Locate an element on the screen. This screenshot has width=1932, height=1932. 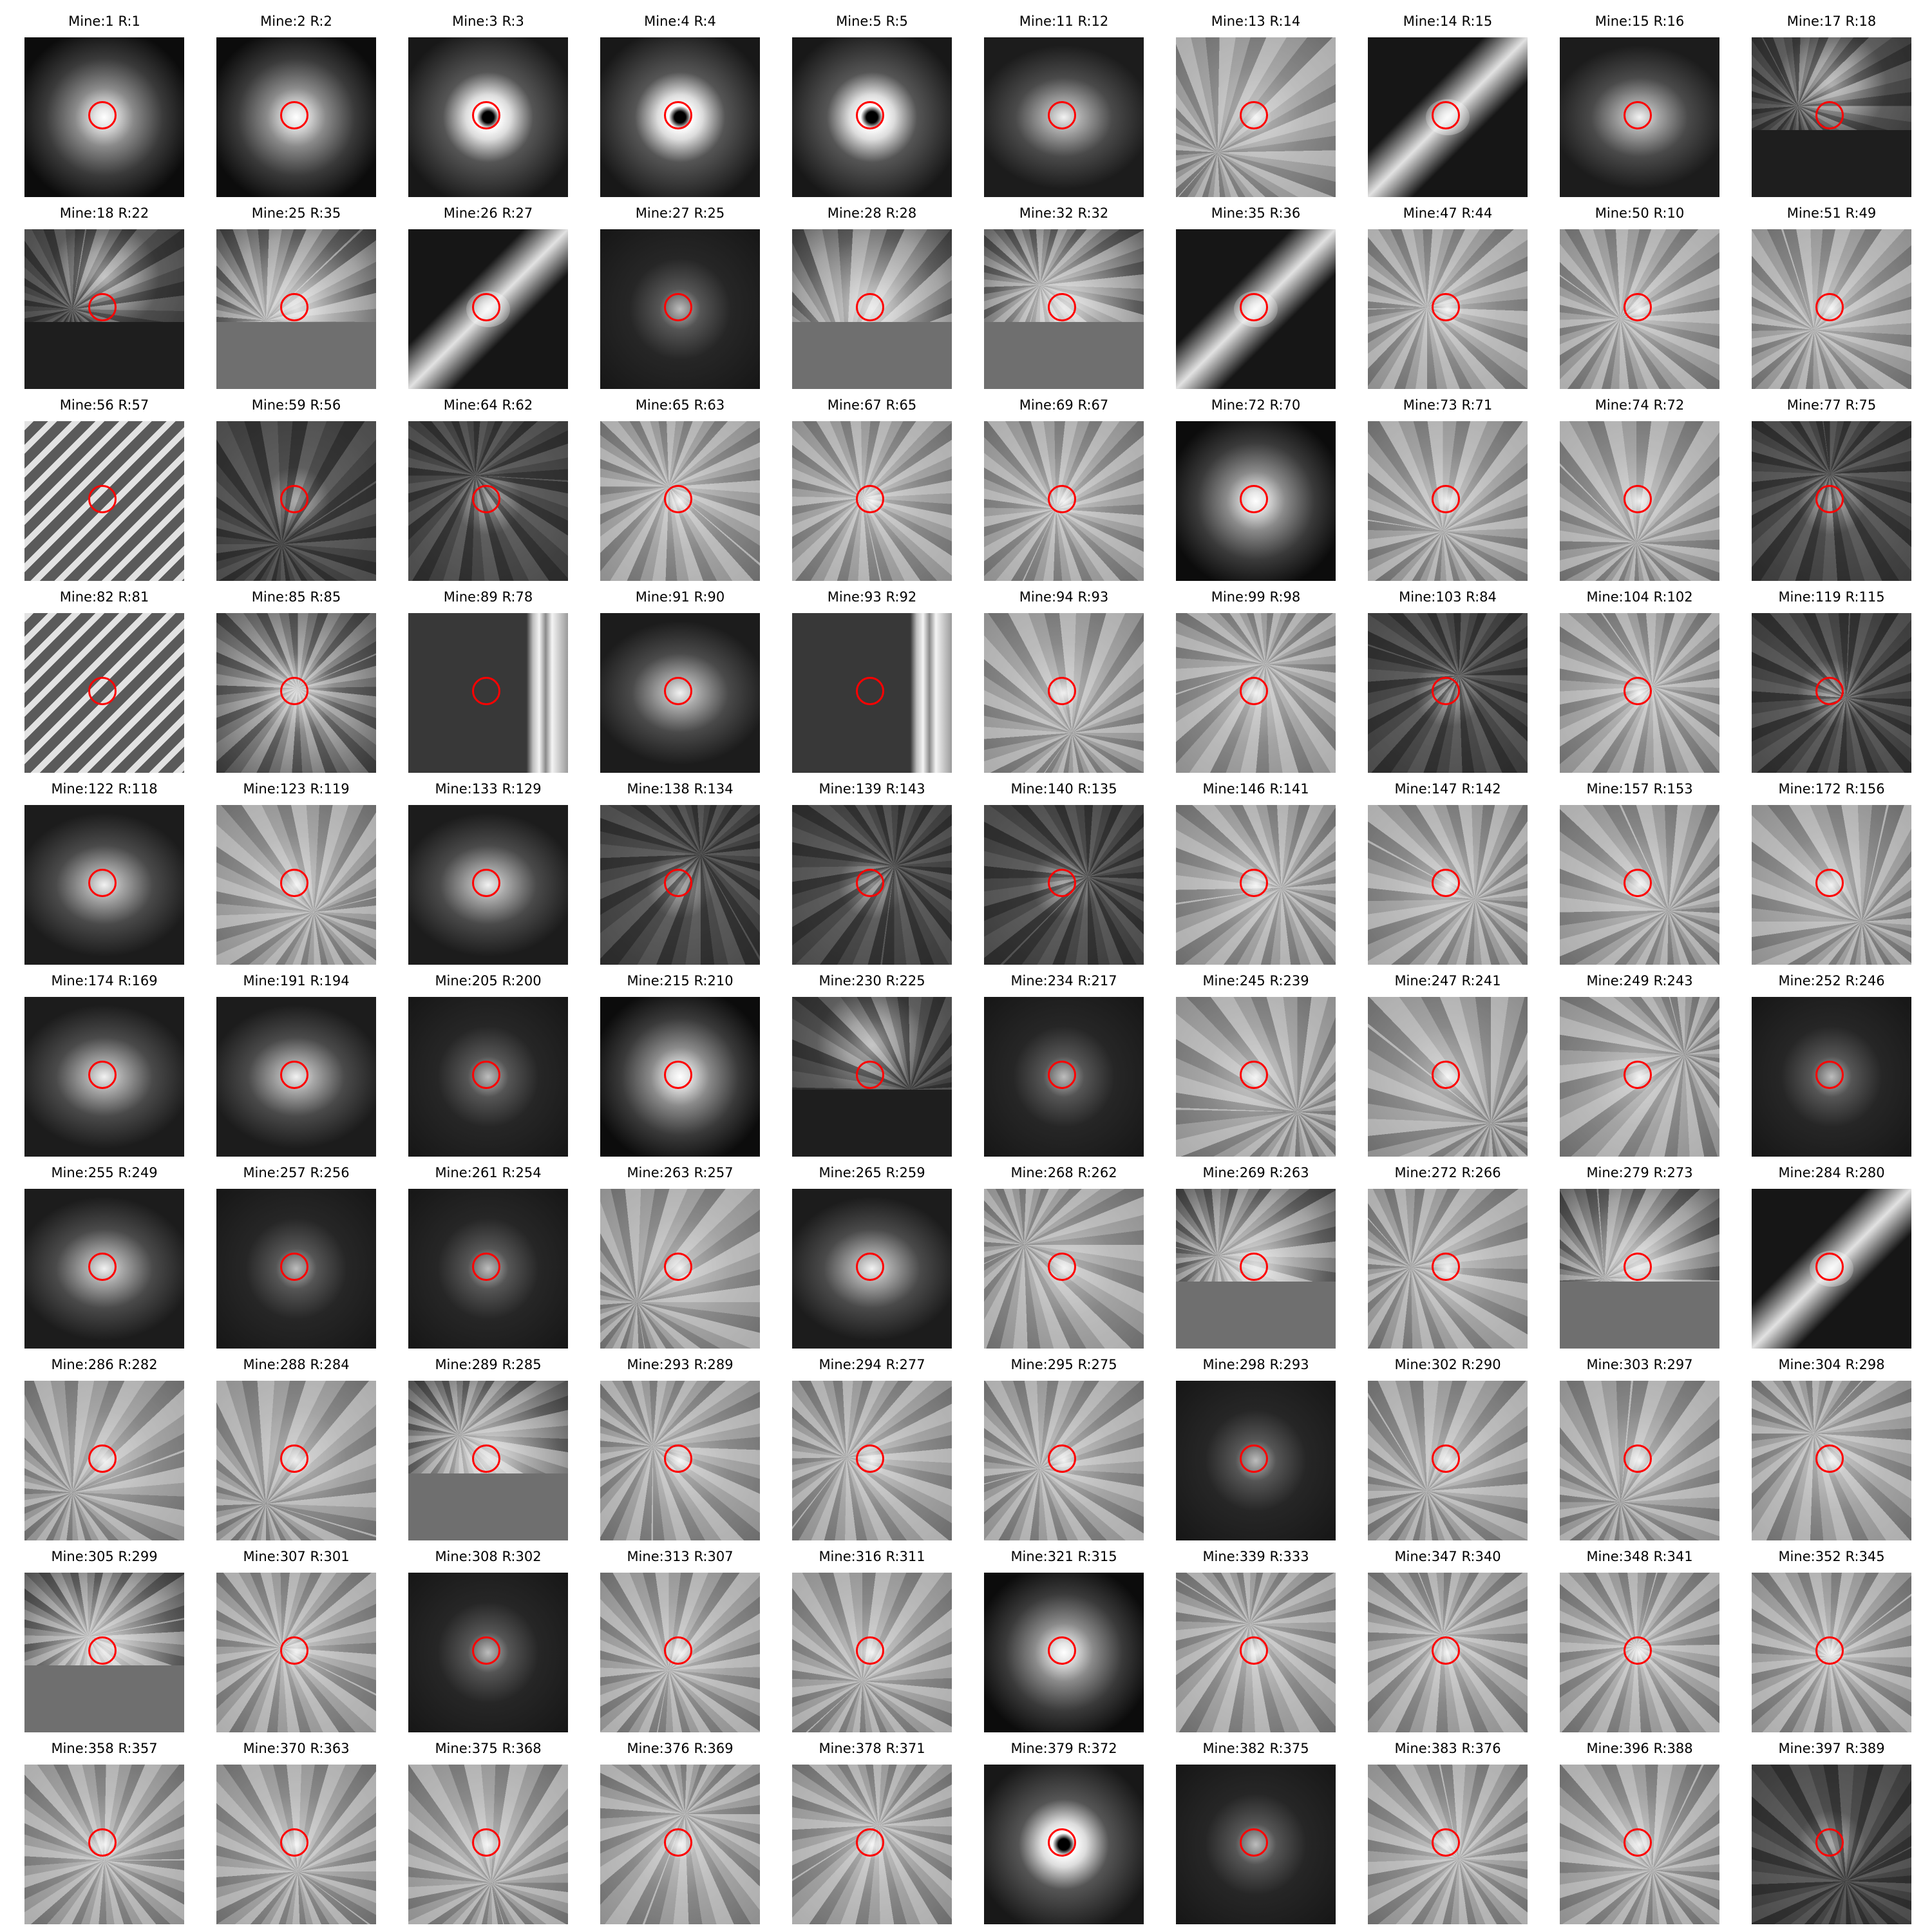
cutout-title: Mine:397 R:389 is located at coordinates (1832, 1748).